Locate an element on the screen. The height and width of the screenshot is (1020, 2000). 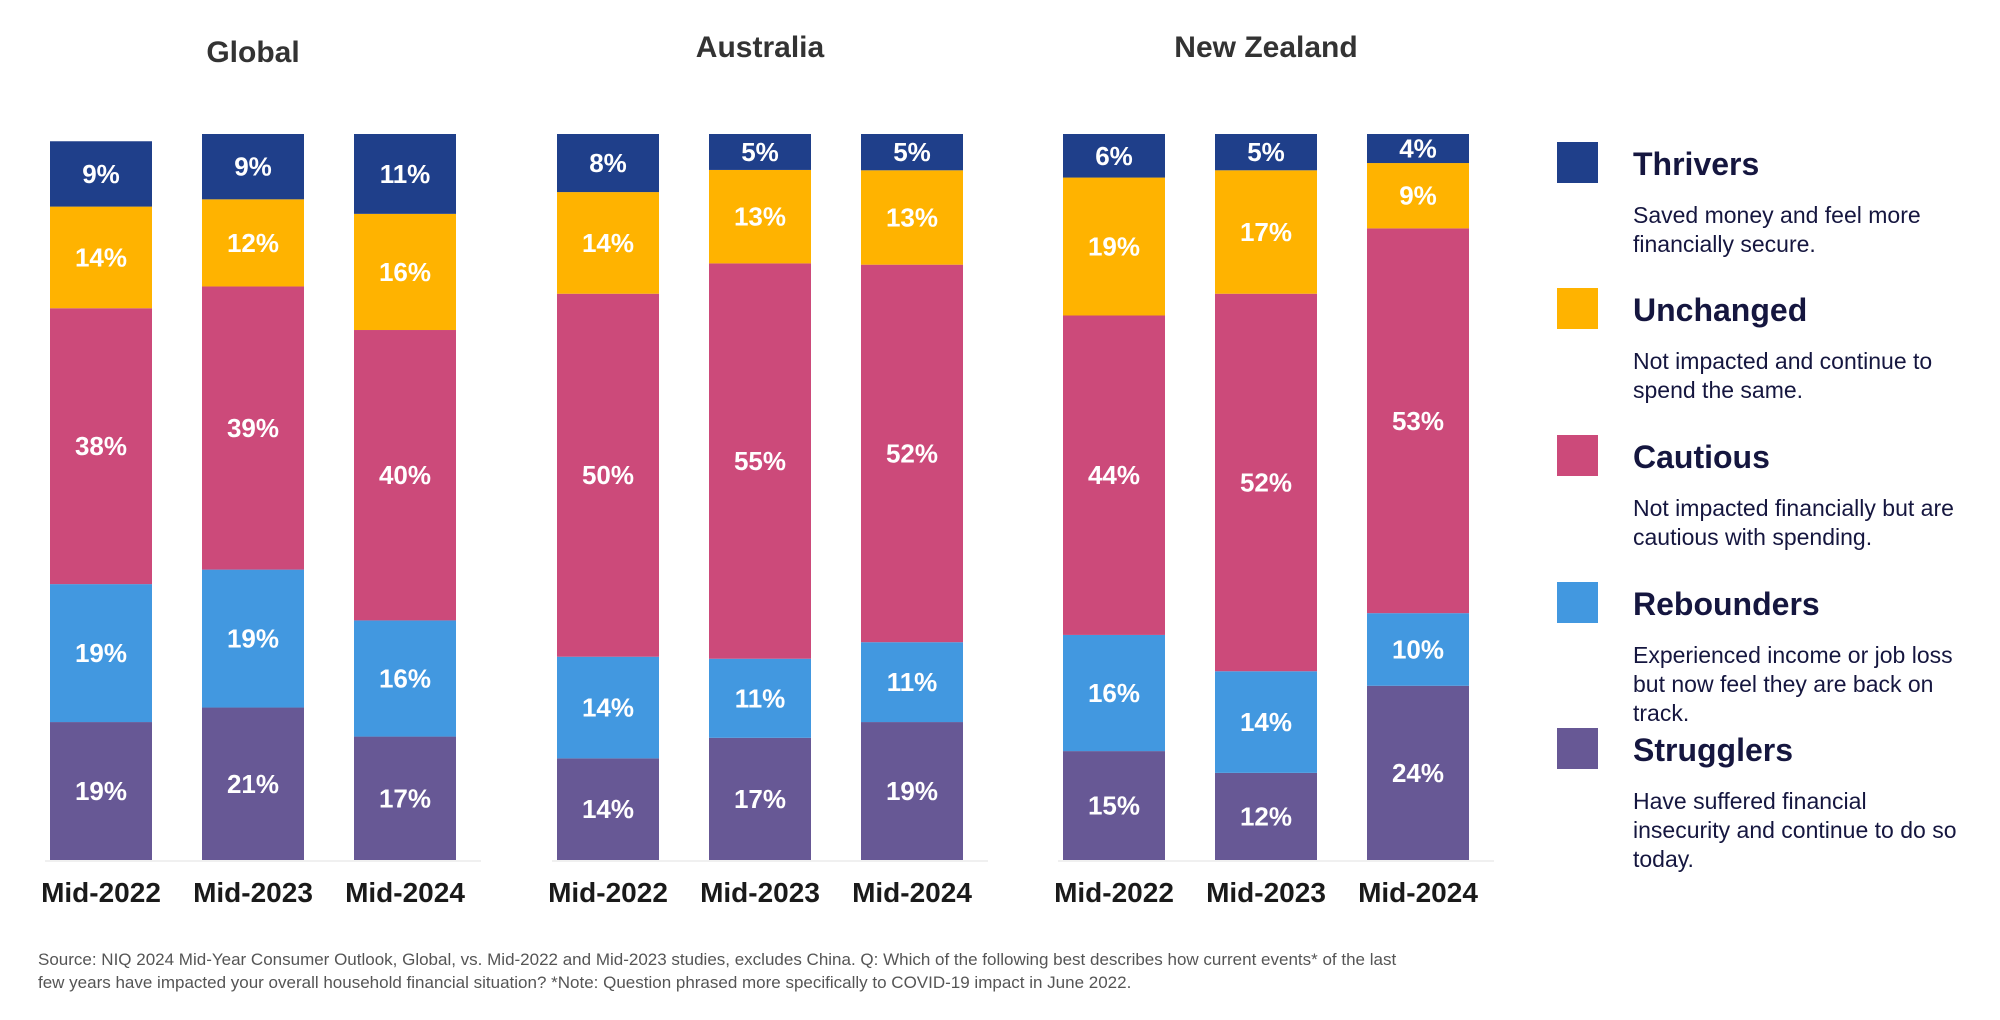
data-label-thrivers: 9% is located at coordinates (101, 174).